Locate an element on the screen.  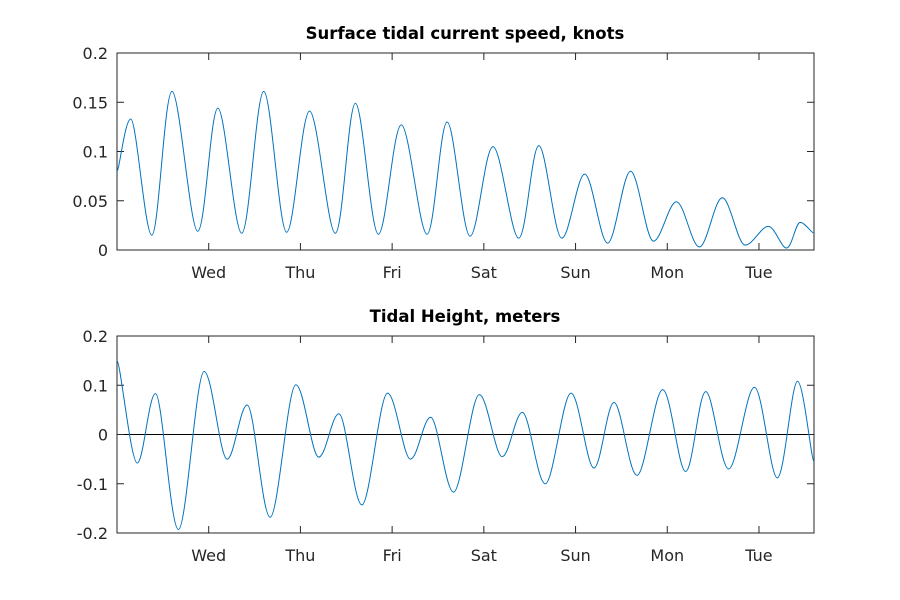
tidal-height-ytick-label: -0.2 is located at coordinates (92, 533).